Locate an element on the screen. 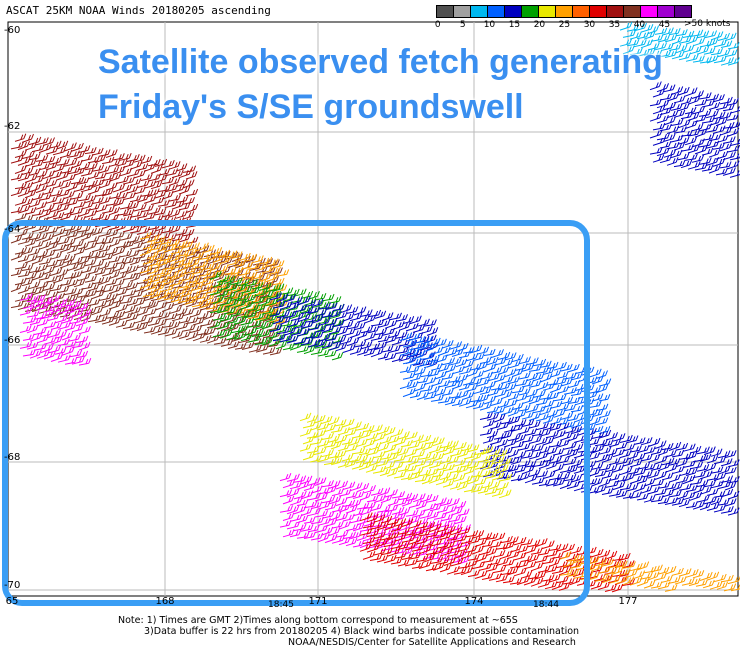  lon-label-168: 168 is located at coordinates (165, 601).